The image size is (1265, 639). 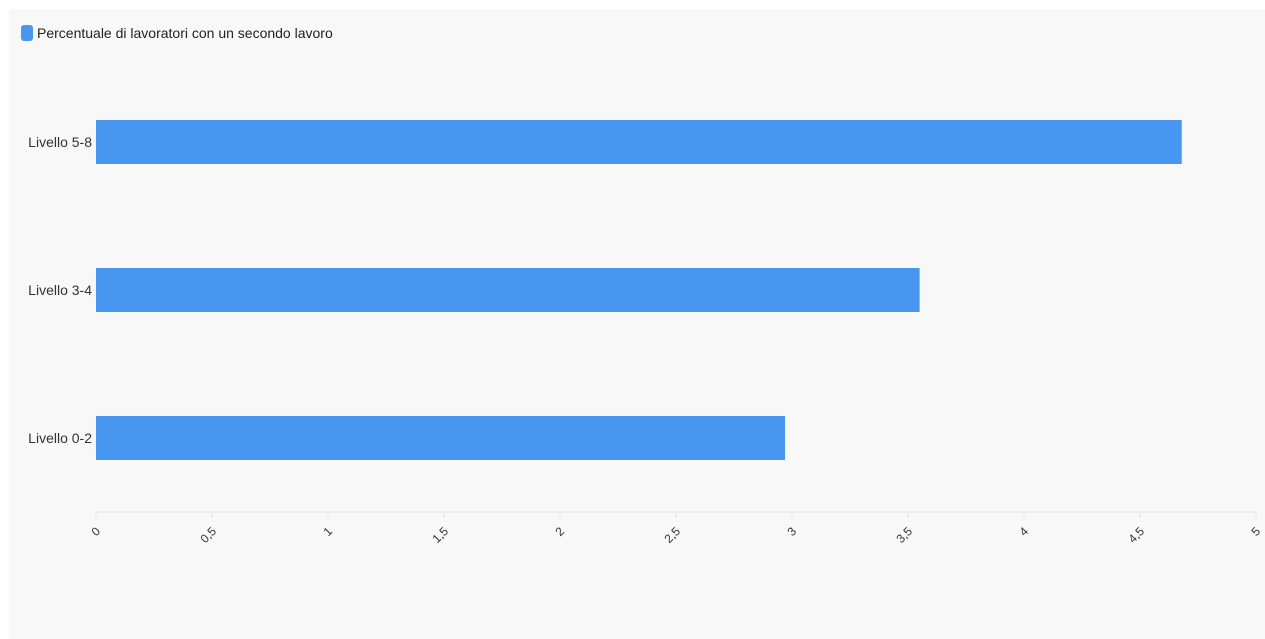 I want to click on x-tick-label: 0,5, so click(x=208, y=535).